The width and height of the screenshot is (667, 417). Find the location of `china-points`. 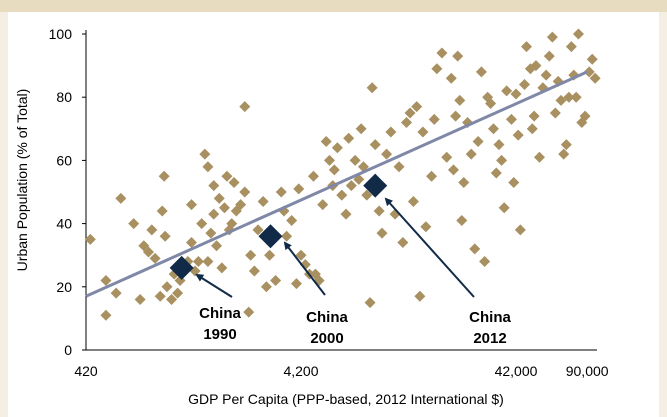

china-points is located at coordinates (278, 226).